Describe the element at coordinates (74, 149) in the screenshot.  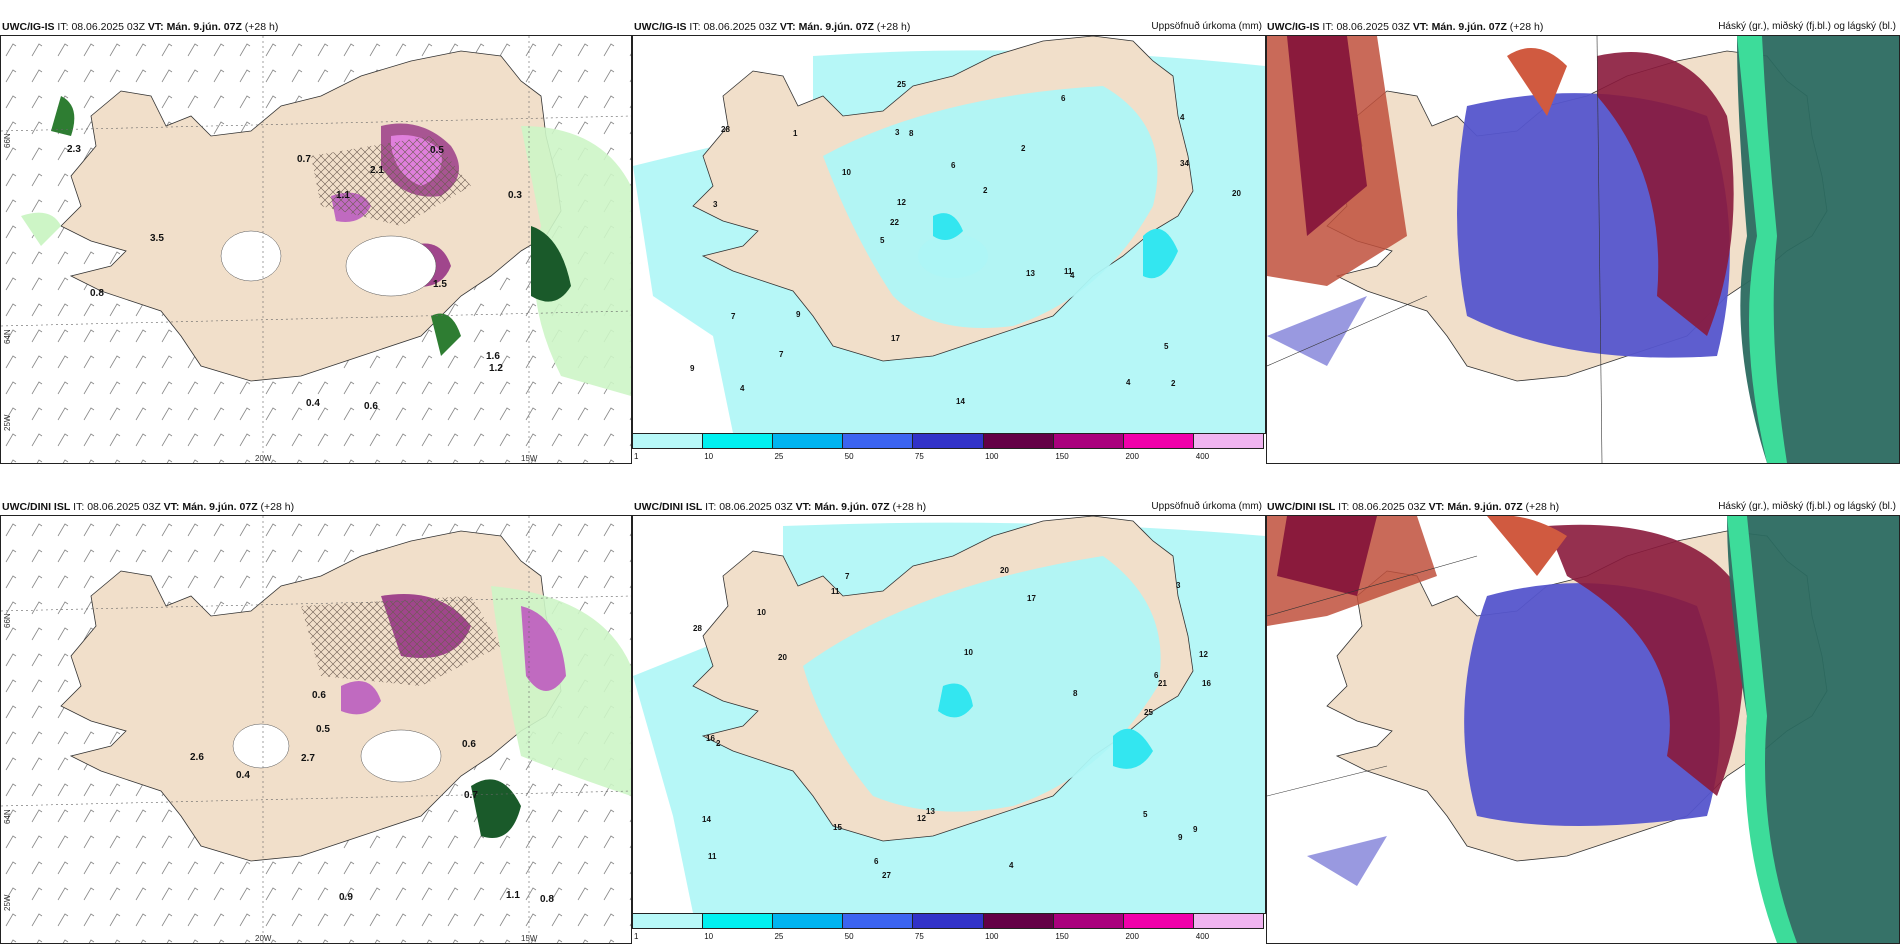
I see `snow-value: 2.3` at that location.